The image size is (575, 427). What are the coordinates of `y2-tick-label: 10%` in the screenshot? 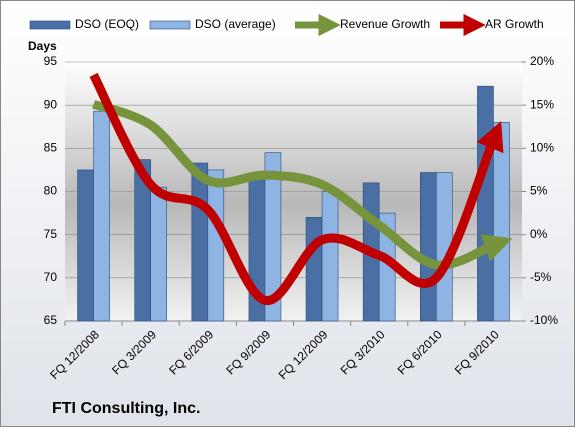 It's located at (542, 148).